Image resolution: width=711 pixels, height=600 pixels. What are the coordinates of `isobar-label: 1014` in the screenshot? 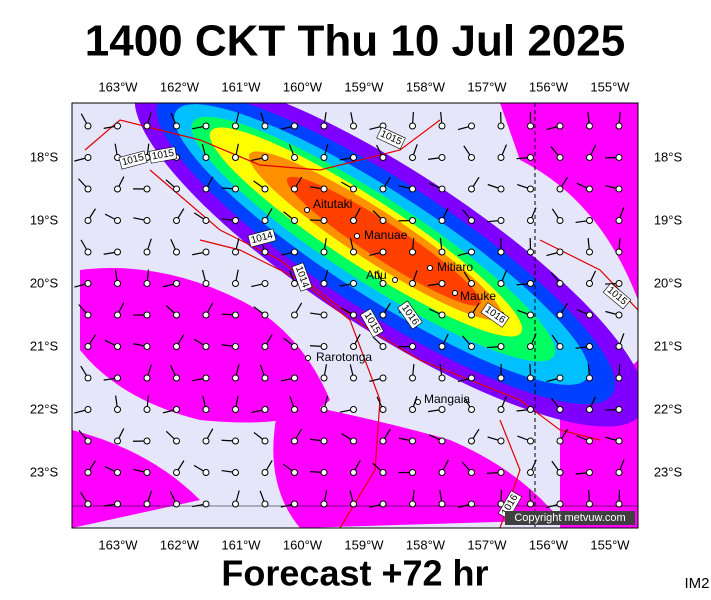 It's located at (262, 238).